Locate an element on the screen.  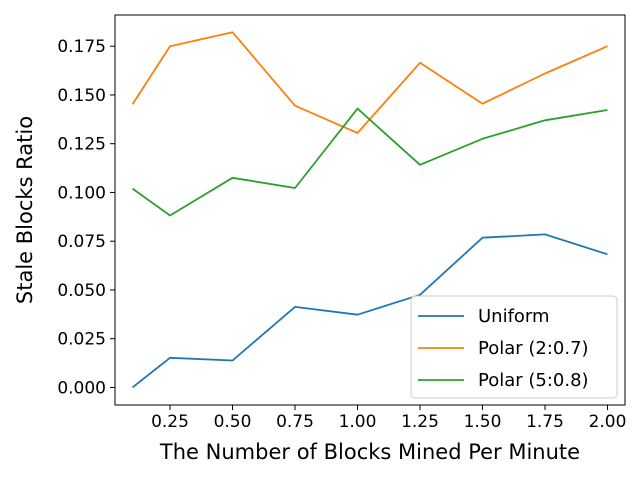
y-tick-label: 0.000 is located at coordinates (81, 388).